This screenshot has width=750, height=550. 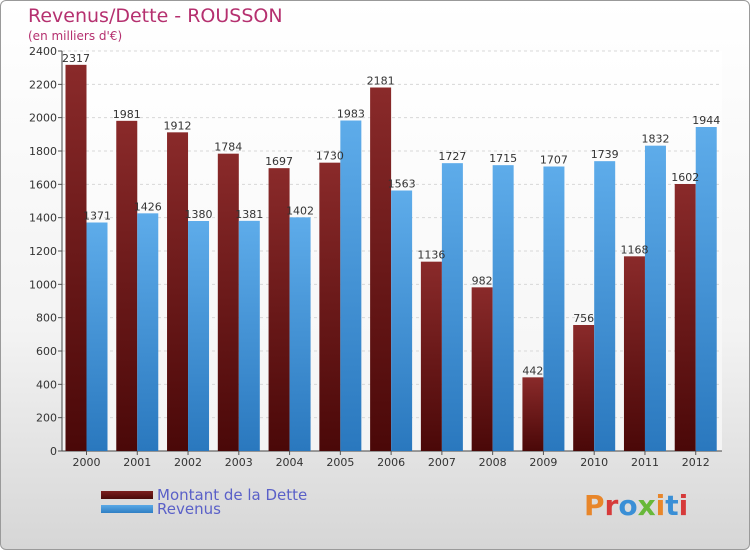 What do you see at coordinates (300, 210) in the screenshot?
I see `data-label-revenus: 1402` at bounding box center [300, 210].